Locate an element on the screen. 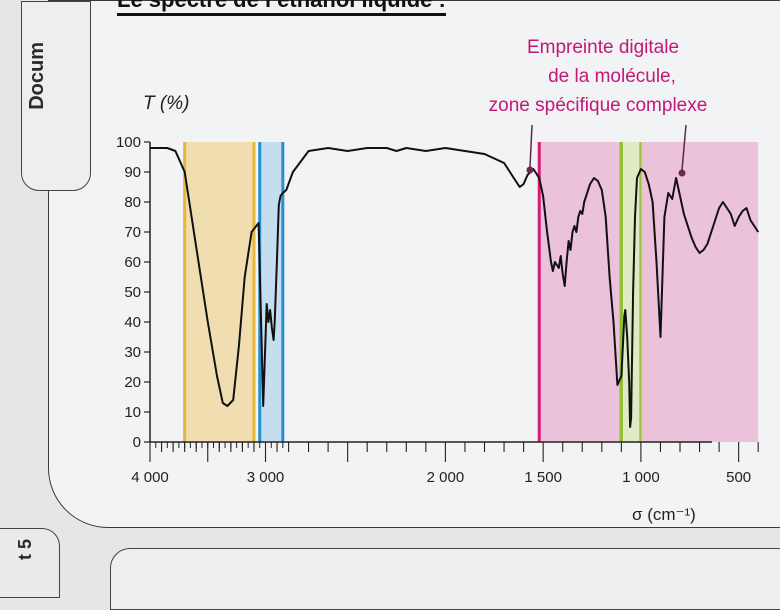 The image size is (780, 610). x-tick-label: 1 000 is located at coordinates (641, 477).